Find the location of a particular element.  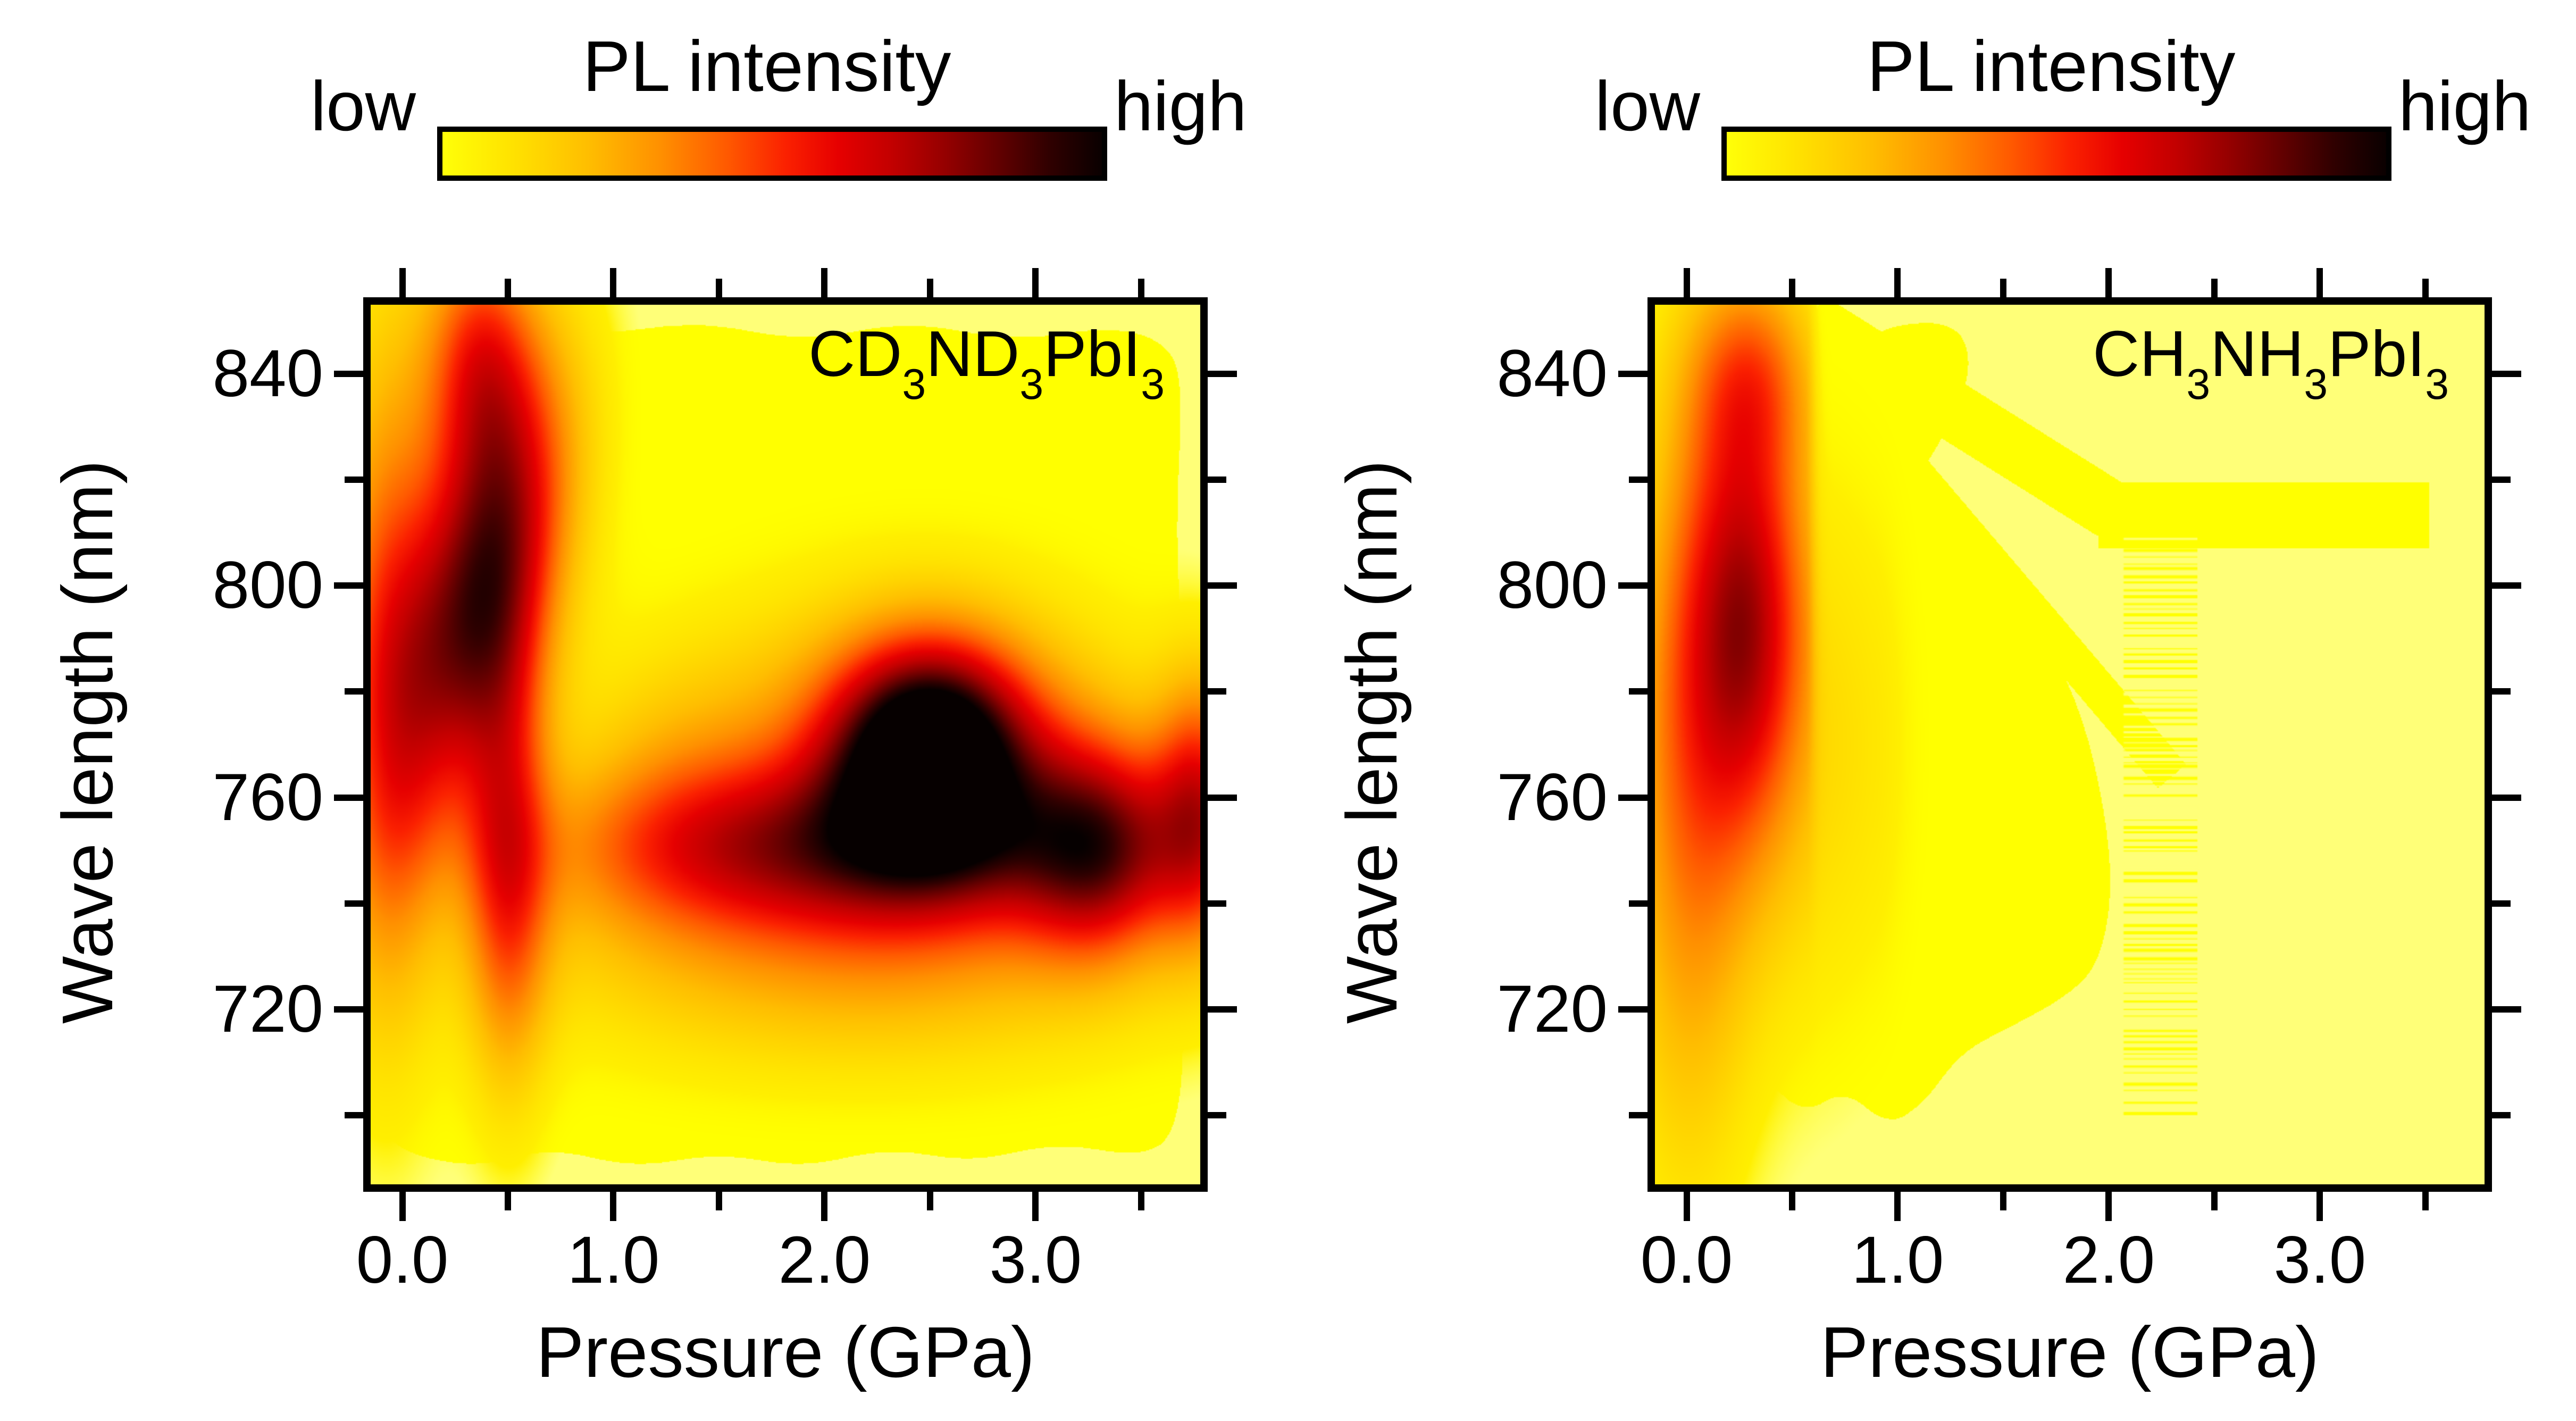

formula-text: NH is located at coordinates (2257, 353).